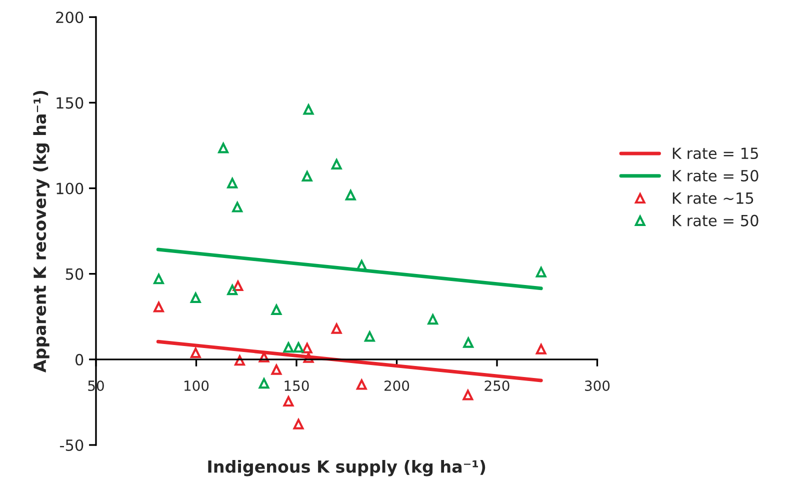 The image size is (790, 489). I want to click on x-tick-label: 200, so click(397, 385).